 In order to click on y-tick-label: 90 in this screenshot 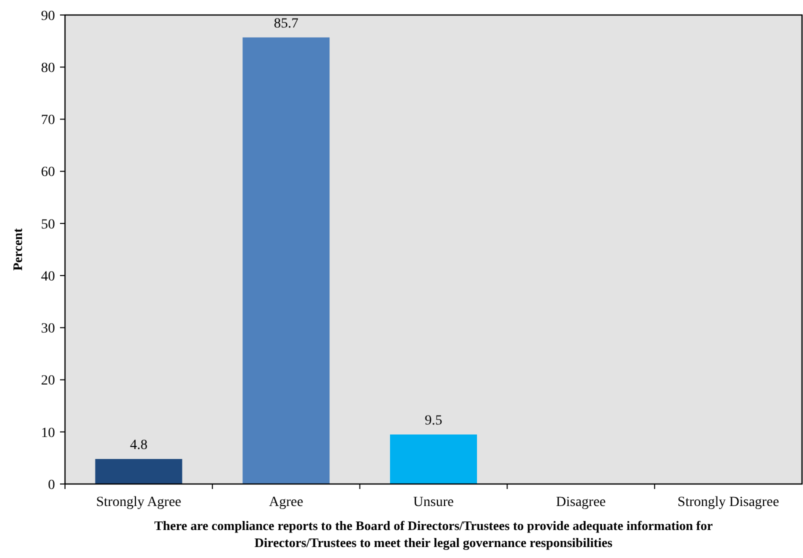, I will do `click(48, 16)`.